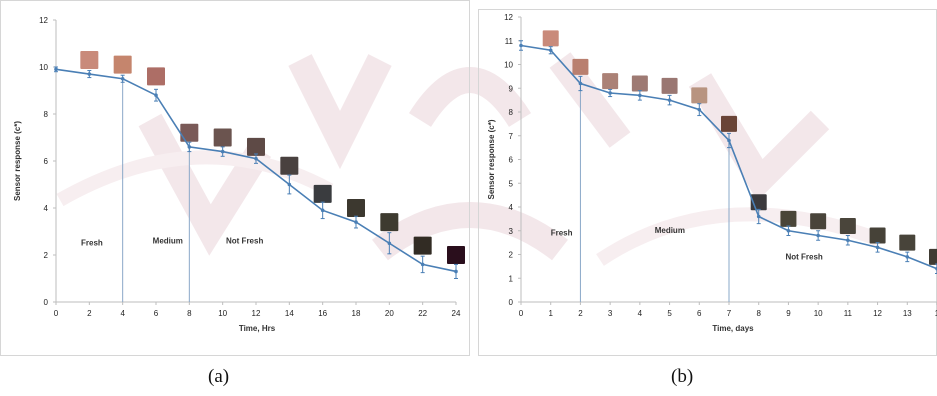  I want to click on y-tick-label: 8, so click(46, 114).